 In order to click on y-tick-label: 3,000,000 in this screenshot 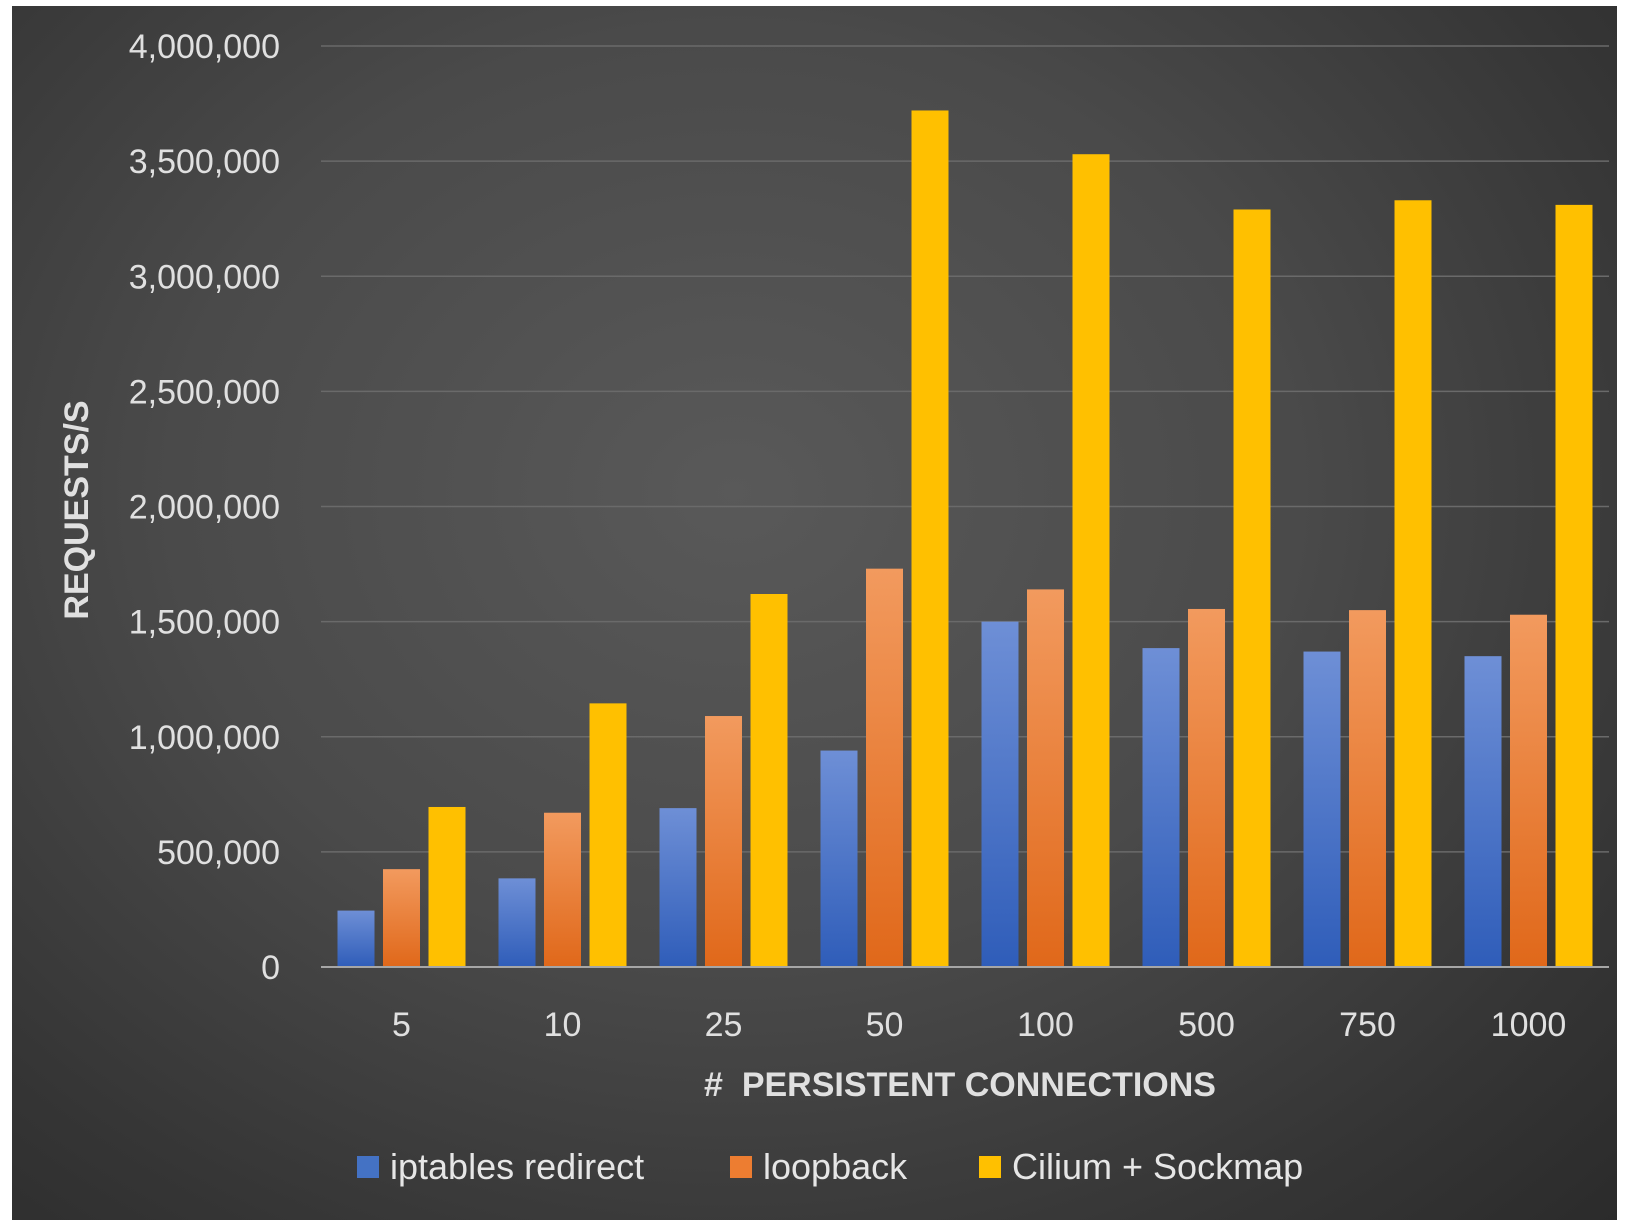, I will do `click(204, 277)`.